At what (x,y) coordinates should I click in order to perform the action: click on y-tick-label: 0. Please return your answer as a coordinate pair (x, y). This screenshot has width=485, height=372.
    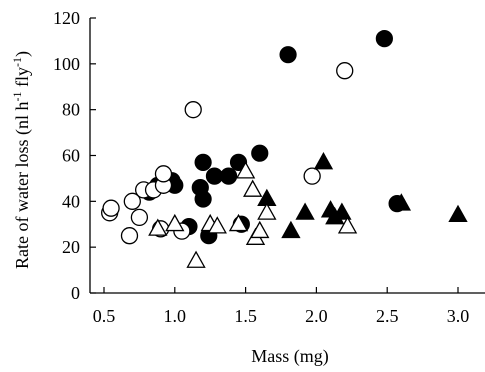
    Looking at the image, I should click on (75, 293).